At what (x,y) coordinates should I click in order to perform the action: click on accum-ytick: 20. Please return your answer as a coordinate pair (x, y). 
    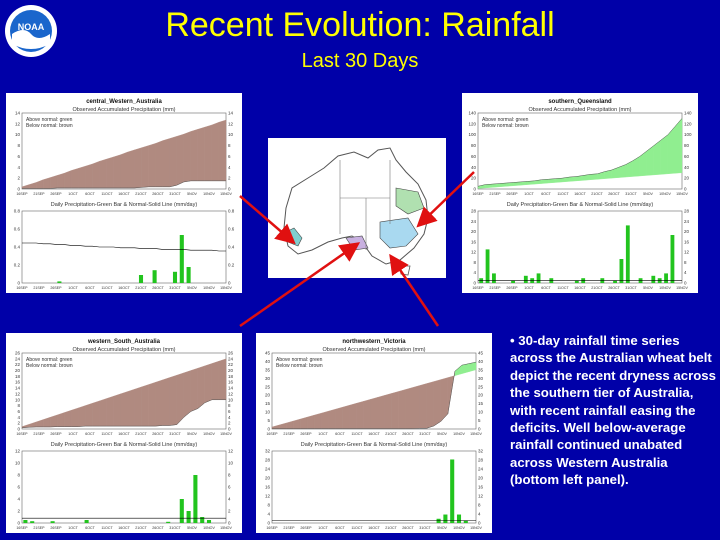
    Looking at the image, I should click on (474, 178).